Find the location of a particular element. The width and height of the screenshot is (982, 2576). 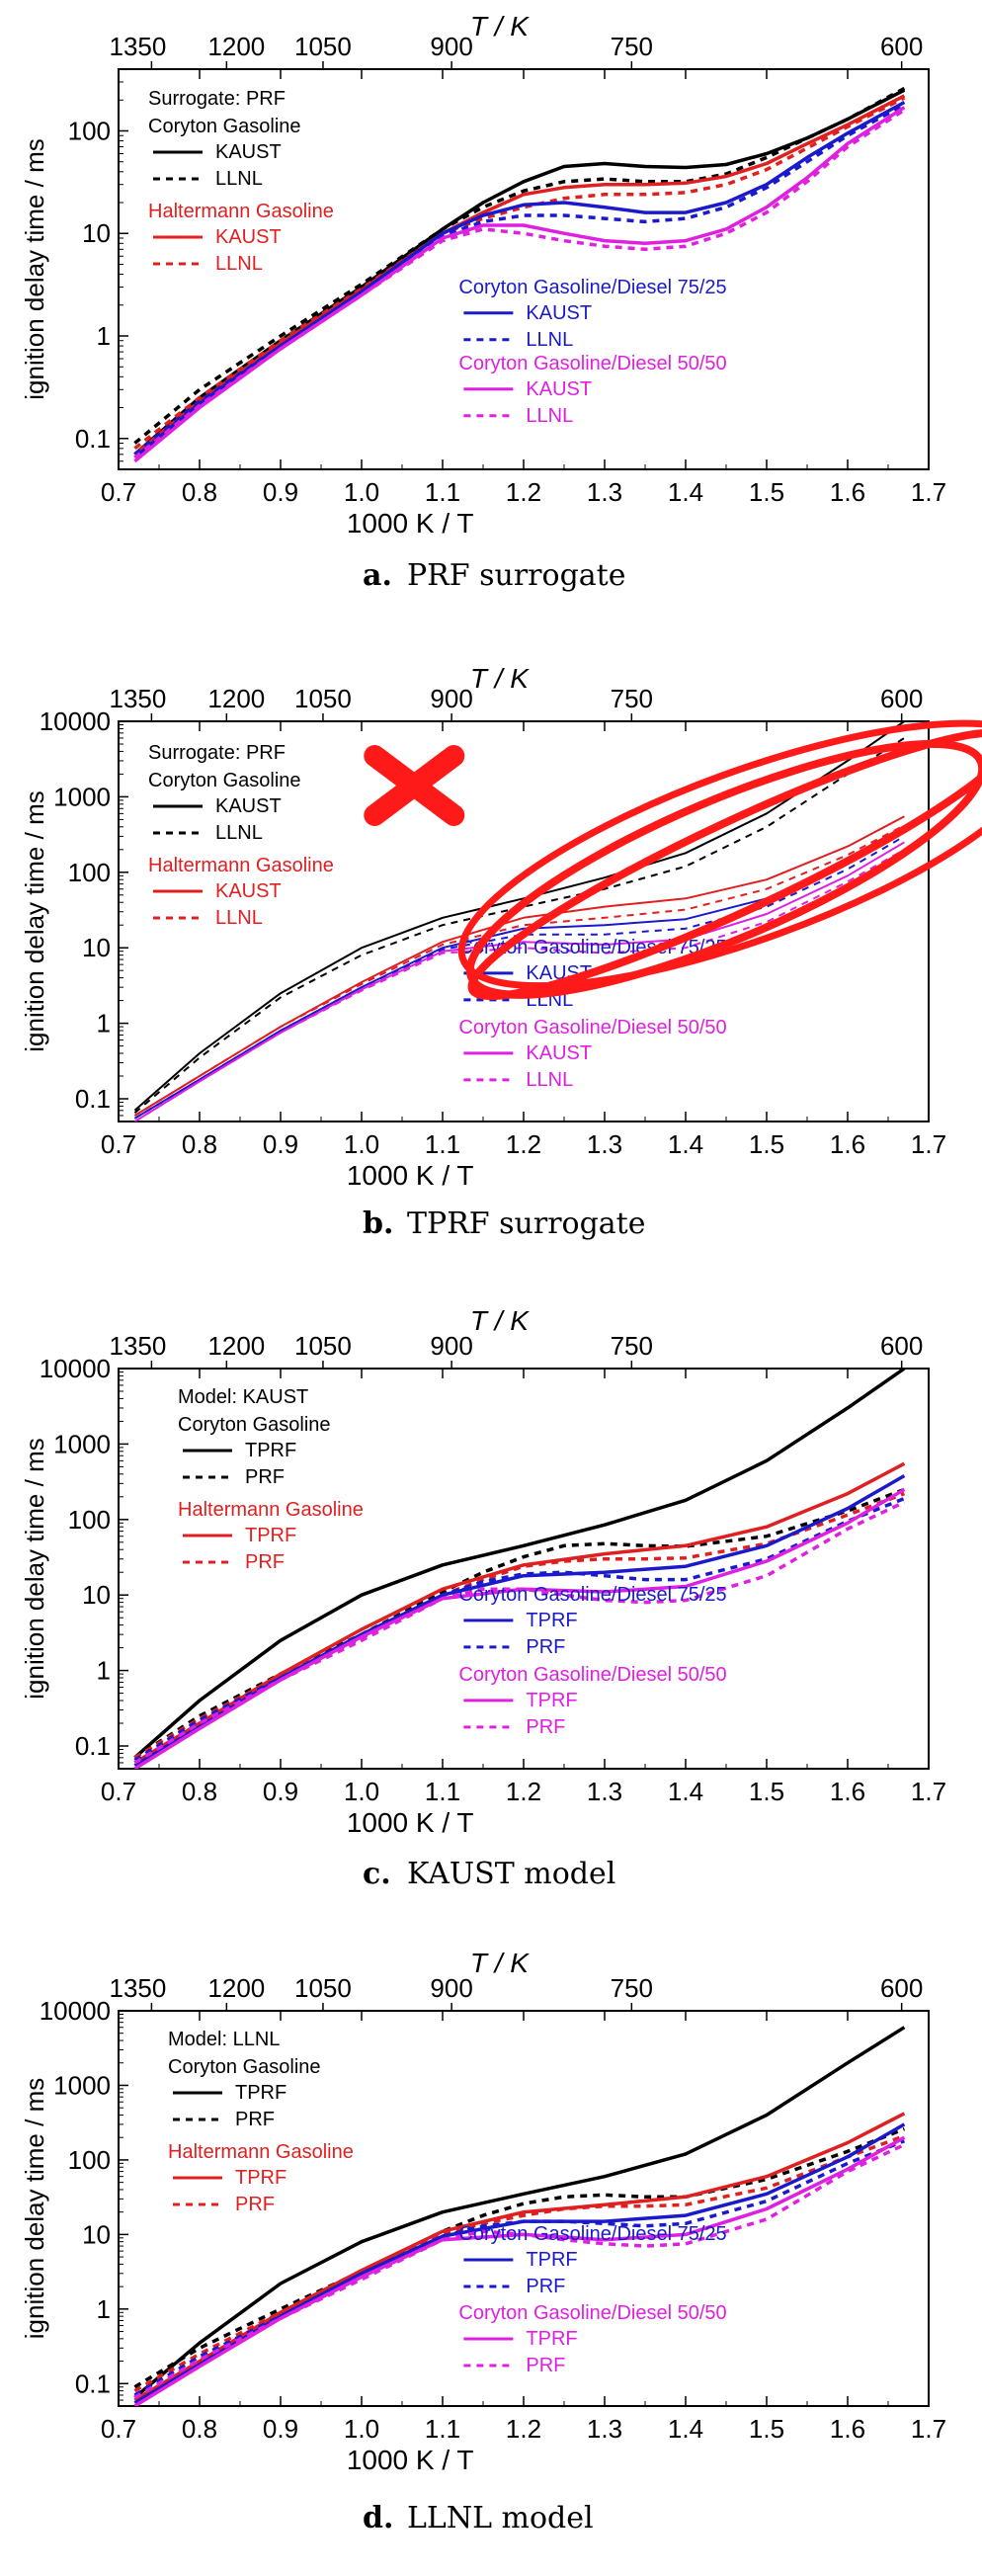

x-tick-label: 1.1 is located at coordinates (442, 1791).